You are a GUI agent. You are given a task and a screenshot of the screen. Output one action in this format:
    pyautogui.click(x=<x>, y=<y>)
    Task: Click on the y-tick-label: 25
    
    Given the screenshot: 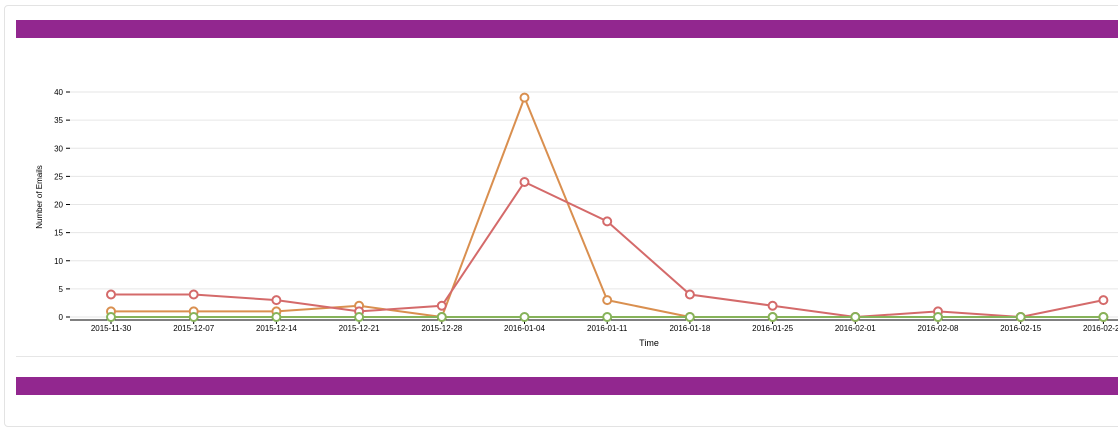 What is the action you would take?
    pyautogui.click(x=58, y=176)
    